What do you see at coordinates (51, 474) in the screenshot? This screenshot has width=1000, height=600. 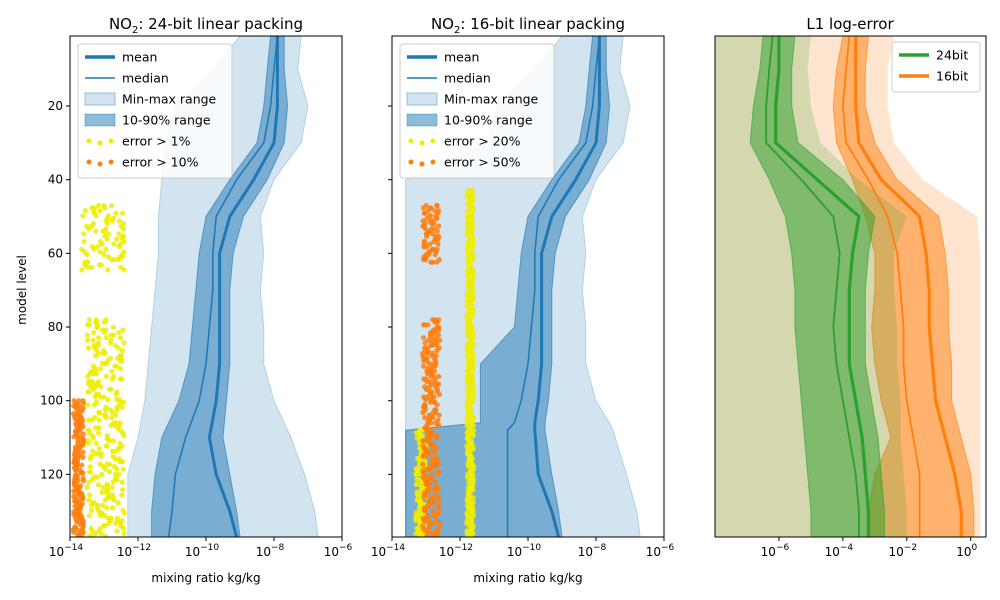 I see `y-tick-label: 120` at bounding box center [51, 474].